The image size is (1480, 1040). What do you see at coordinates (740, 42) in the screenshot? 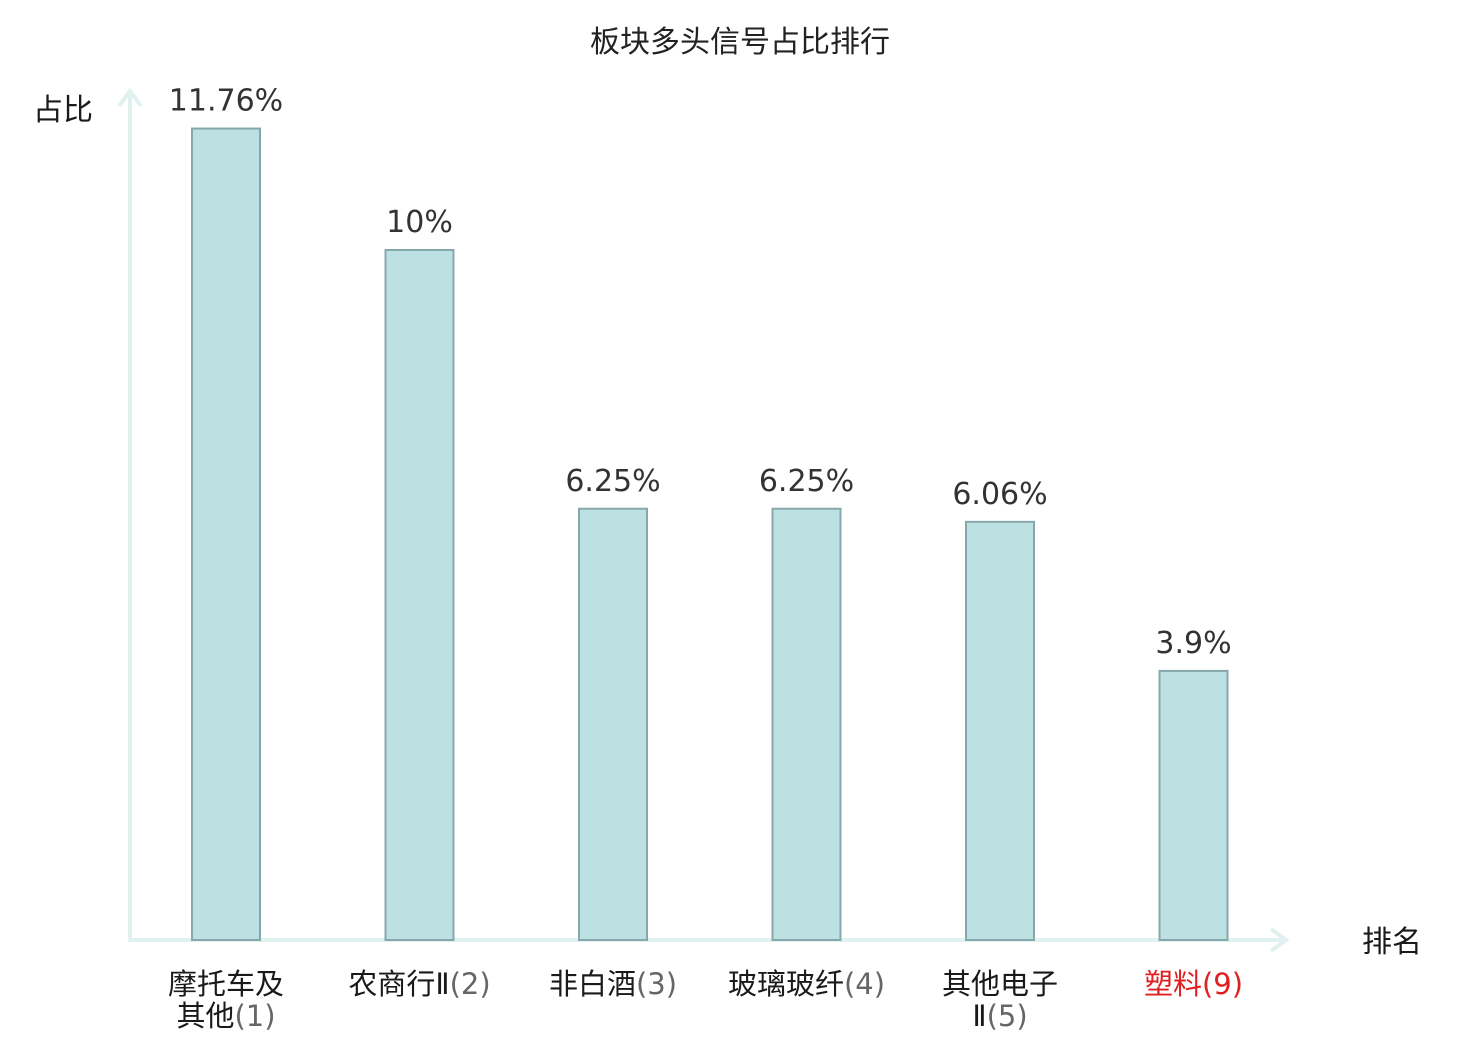
I see `chart-title: 板块多头信号占比排行` at bounding box center [740, 42].